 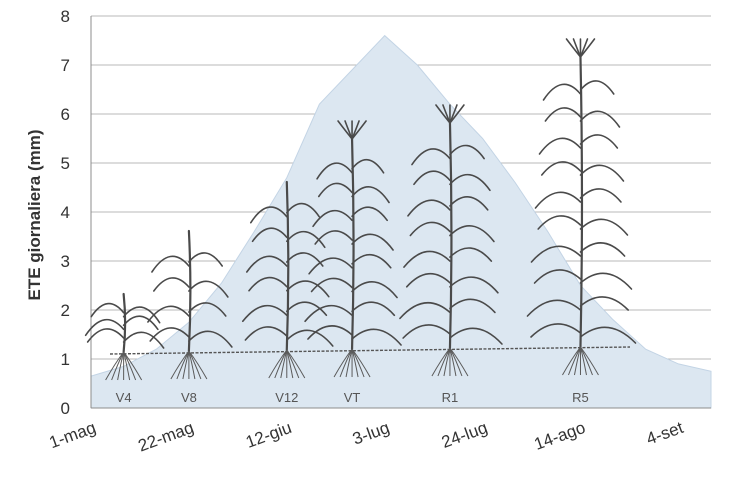 What do you see at coordinates (34, 215) in the screenshot?
I see `y-axis-label: ETE giornaliera (mm)` at bounding box center [34, 215].